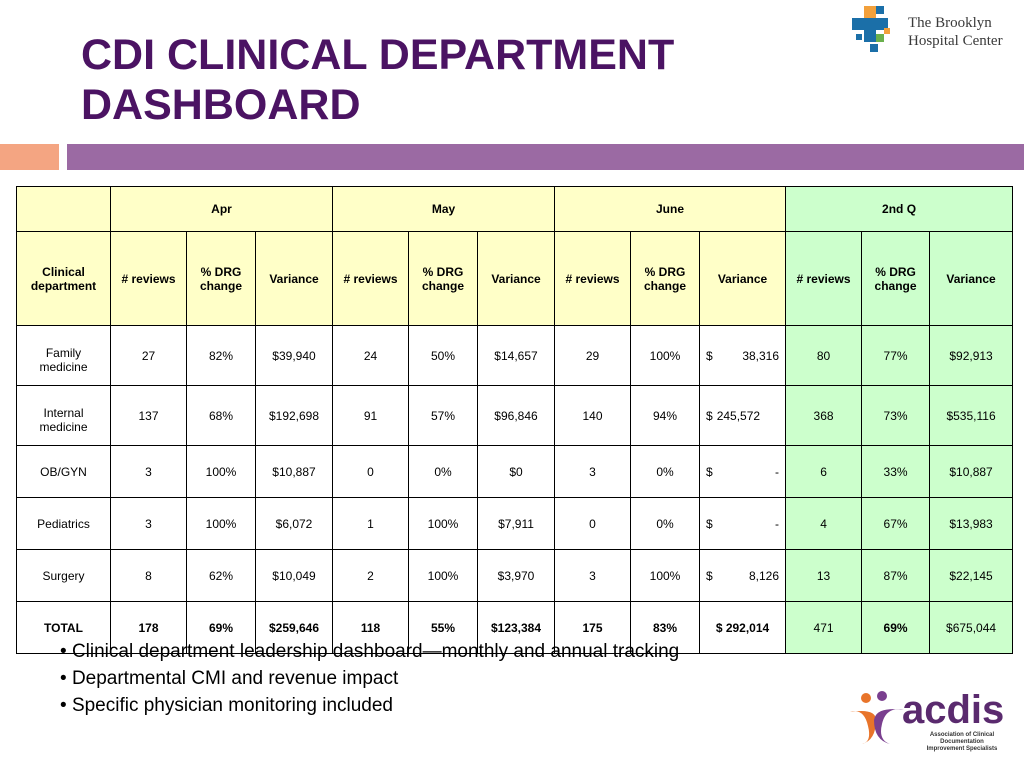  Describe the element at coordinates (824, 523) in the screenshot. I see `table-cell: 4` at that location.